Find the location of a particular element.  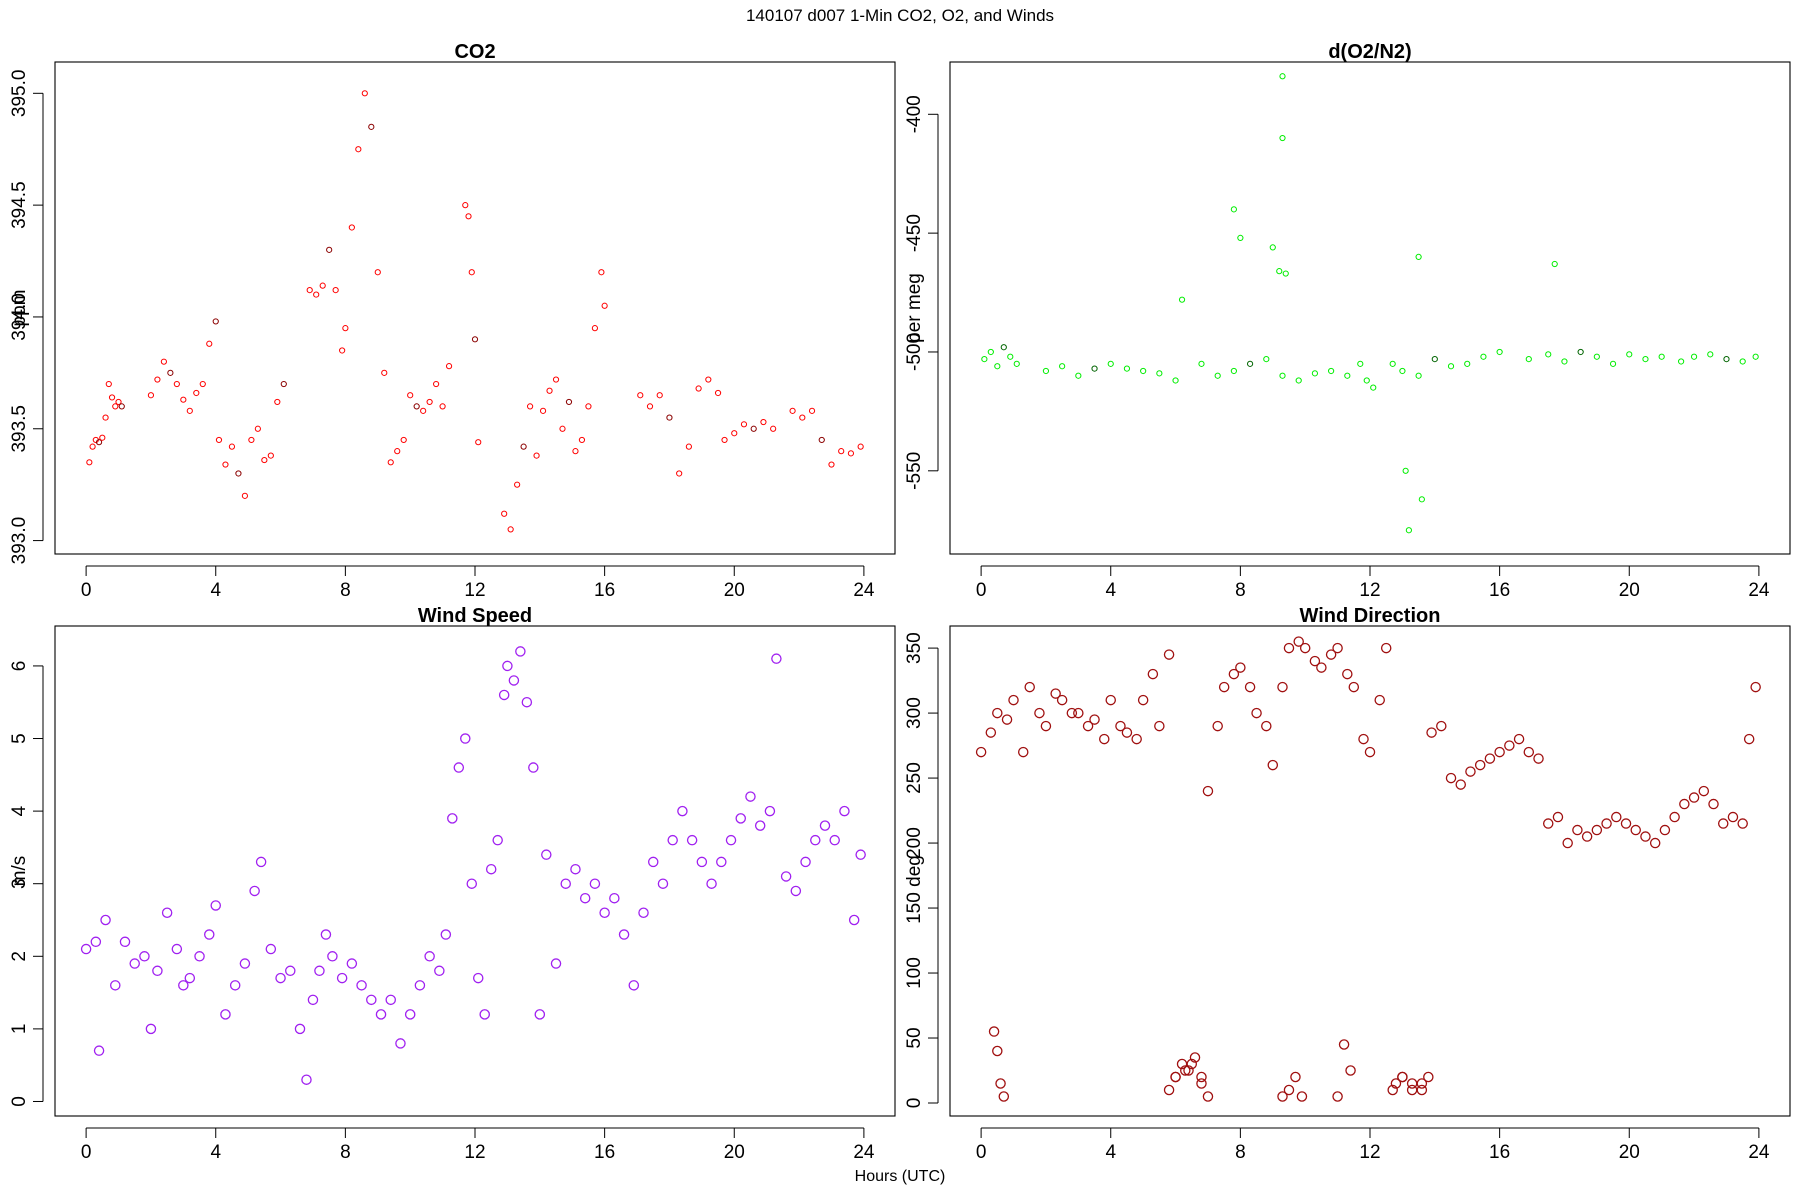

y-axis: 0 50 100 150 200 250 300 350 is located at coordinates (921, 870).